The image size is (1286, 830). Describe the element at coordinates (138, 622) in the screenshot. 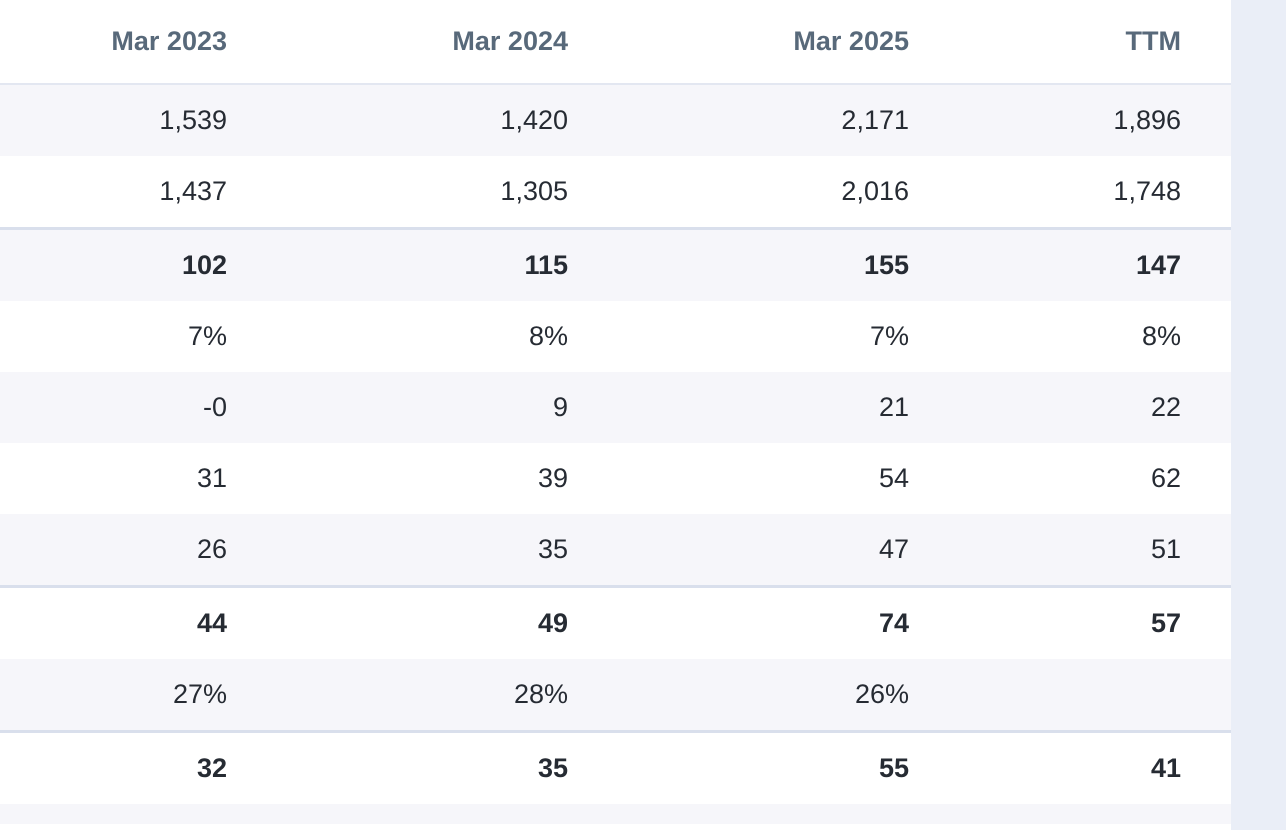

I see `table-cell: 44` at that location.